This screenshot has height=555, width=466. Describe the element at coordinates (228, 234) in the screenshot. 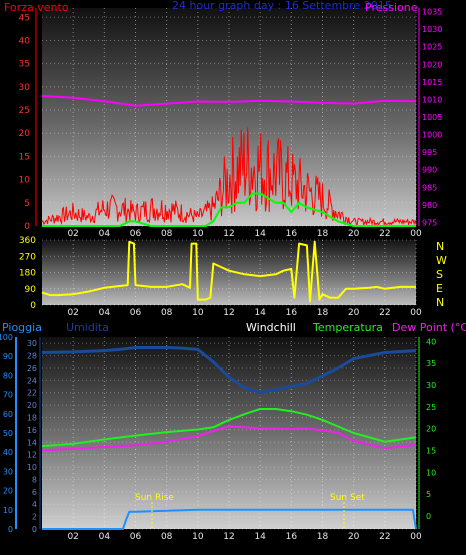

I see `x-tick-label: 12` at that location.